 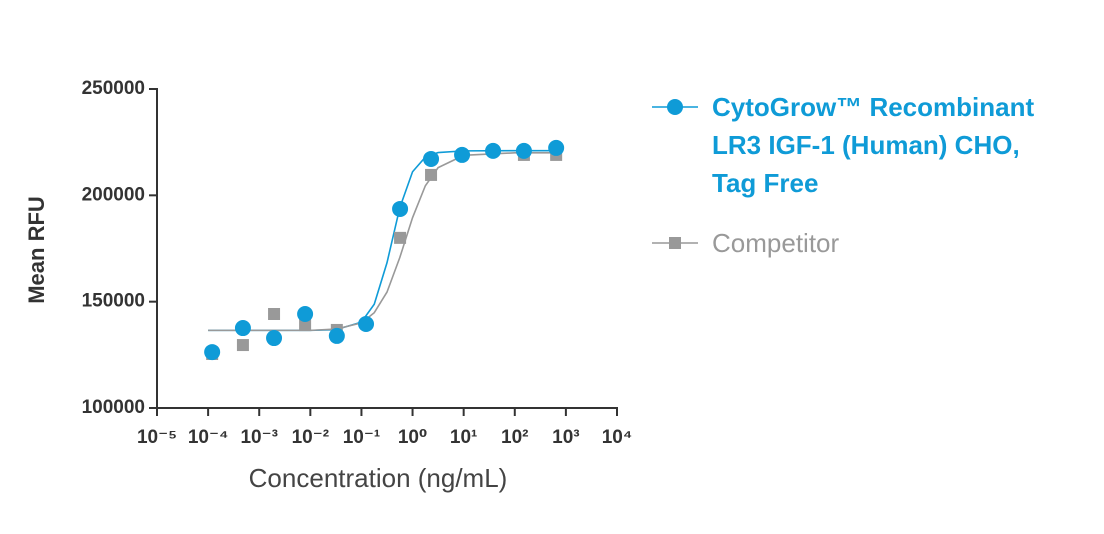 What do you see at coordinates (362, 437) in the screenshot?
I see `x-tick-label: 10⁻¹` at bounding box center [362, 437].